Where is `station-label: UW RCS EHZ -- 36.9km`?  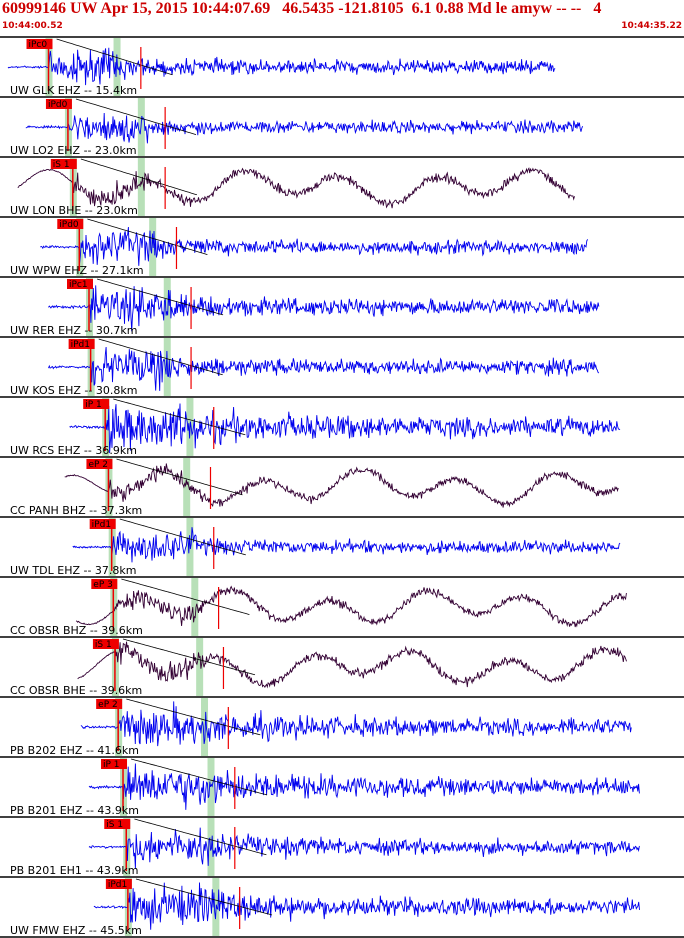 station-label: UW RCS EHZ -- 36.9km is located at coordinates (73, 450).